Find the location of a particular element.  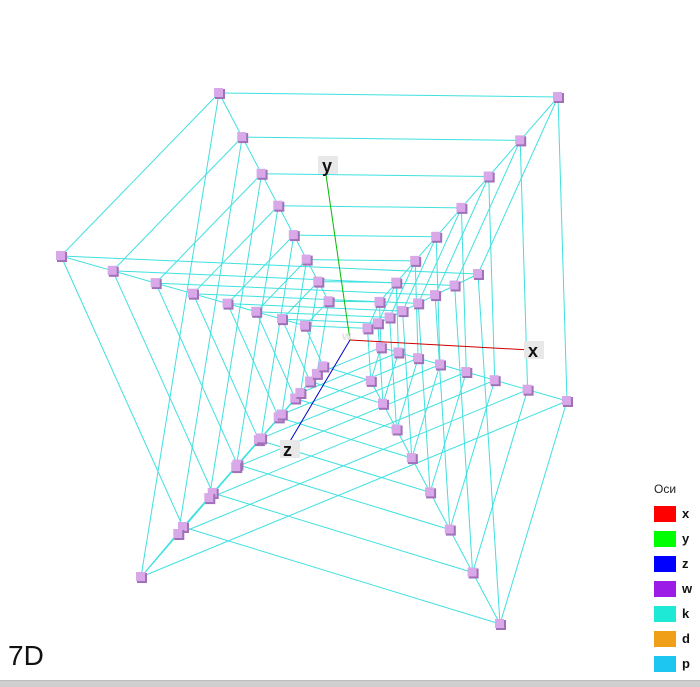

legend-swatch-k is located at coordinates (665, 613).